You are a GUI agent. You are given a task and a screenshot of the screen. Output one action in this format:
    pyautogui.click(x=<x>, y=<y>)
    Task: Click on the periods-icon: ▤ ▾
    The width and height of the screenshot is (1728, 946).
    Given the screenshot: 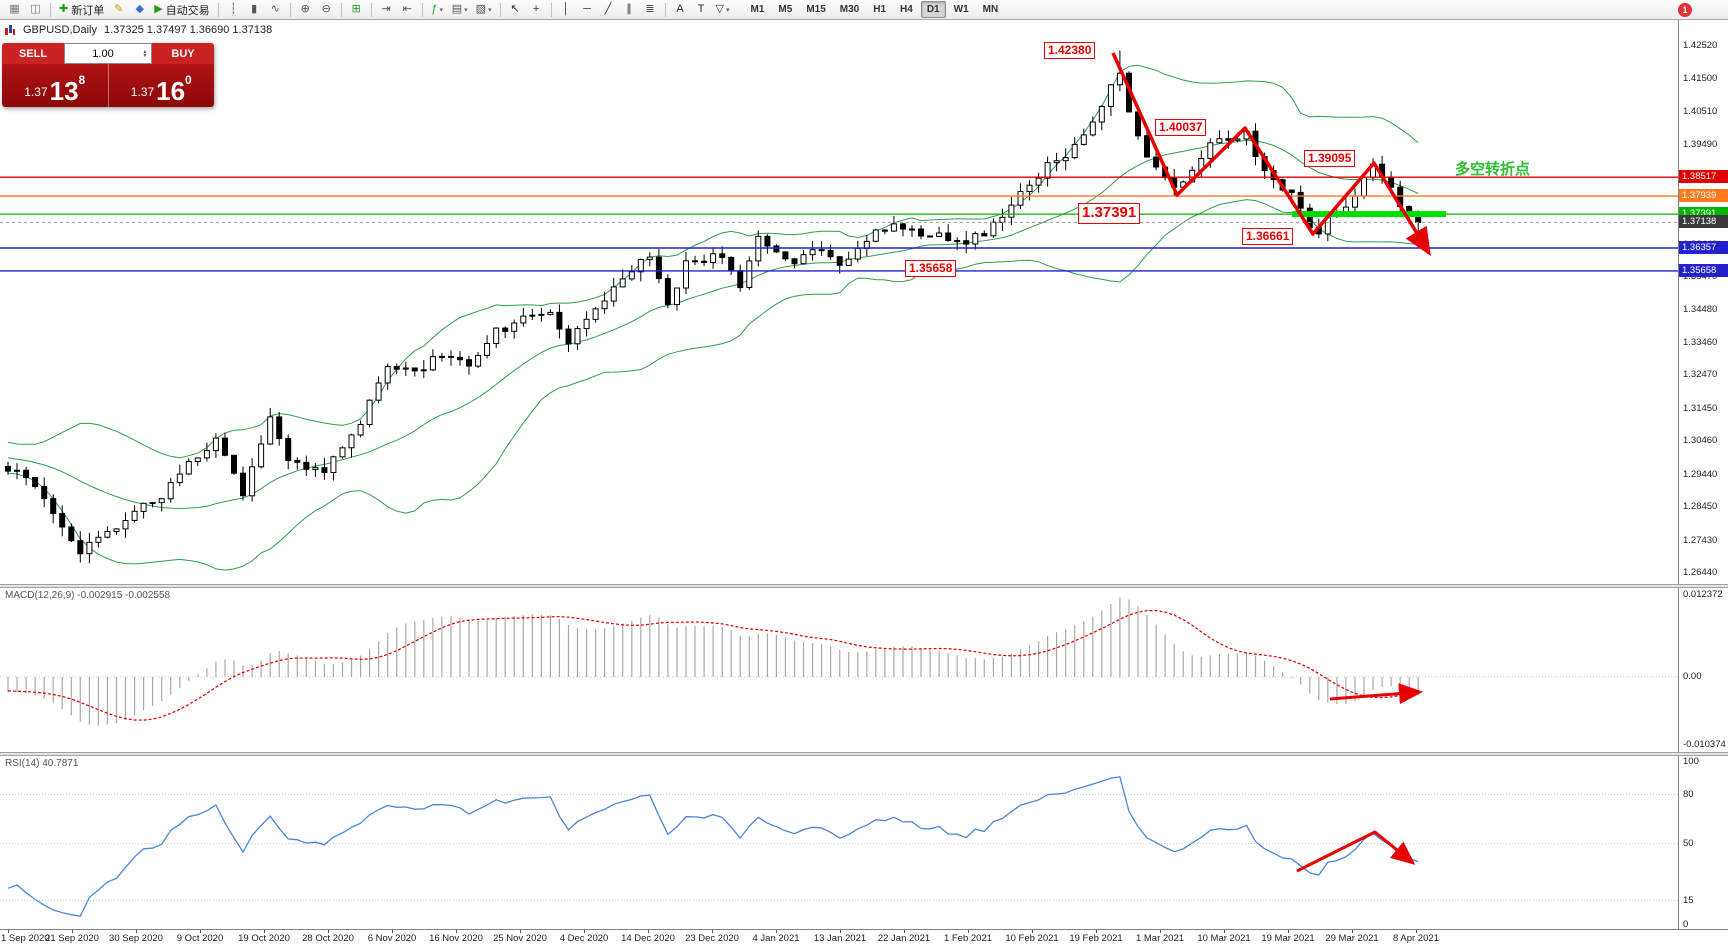 What is the action you would take?
    pyautogui.click(x=459, y=9)
    